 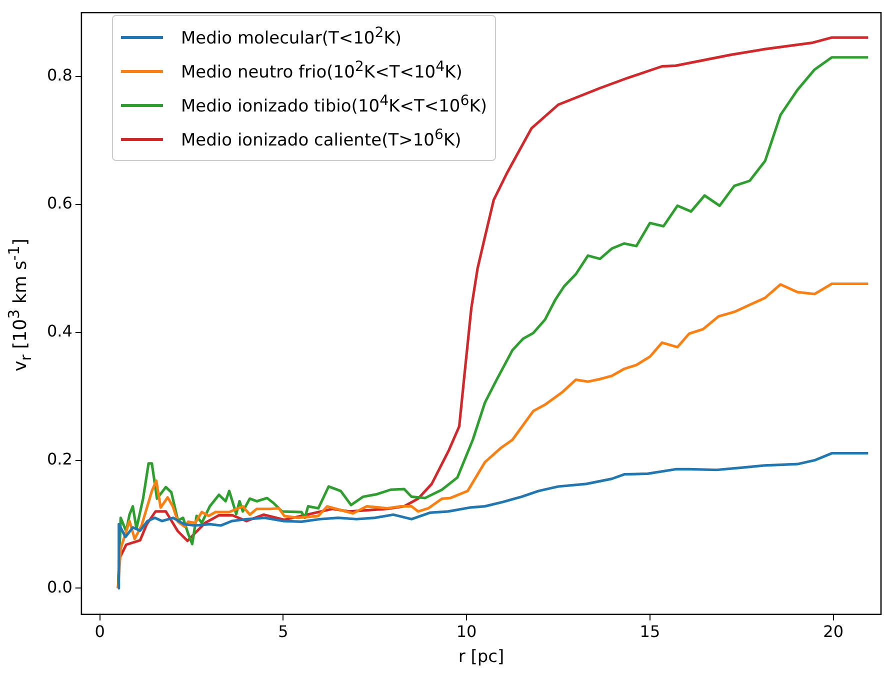 What do you see at coordinates (466, 632) in the screenshot?
I see `x-tick-label: 10` at bounding box center [466, 632].